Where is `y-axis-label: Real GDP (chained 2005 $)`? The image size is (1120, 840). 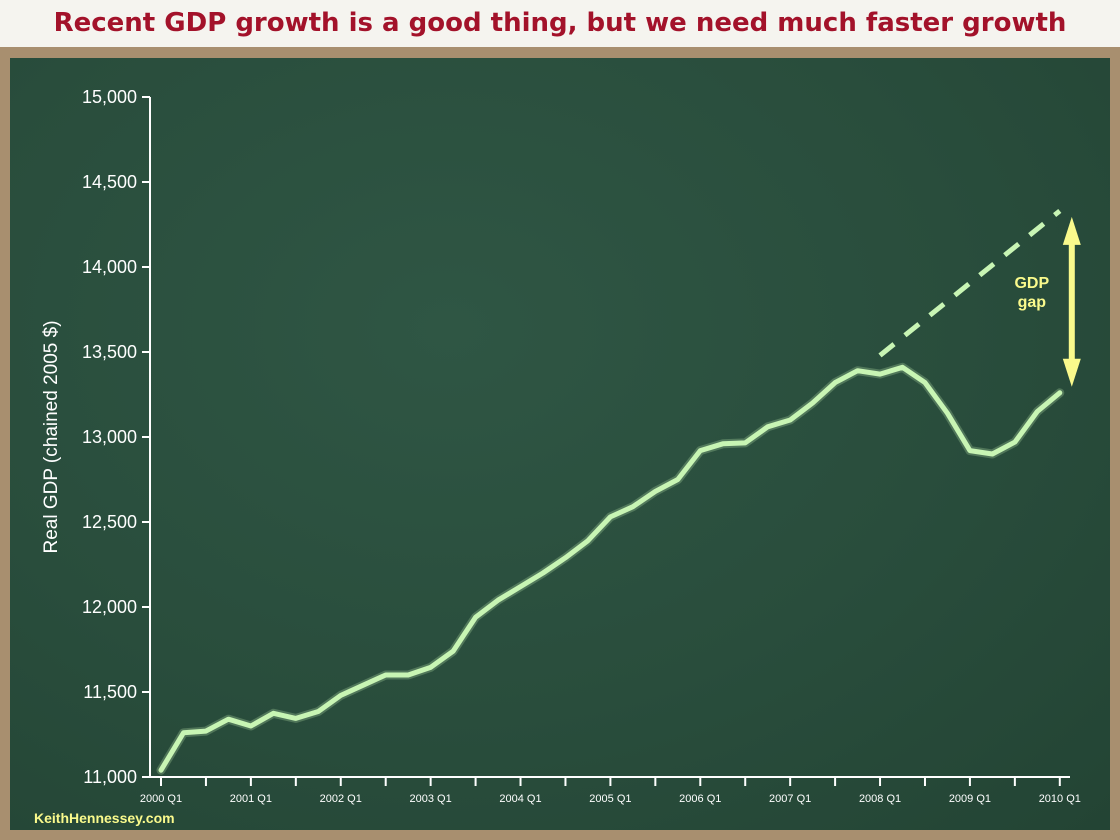
y-axis-label: Real GDP (chained 2005 $) is located at coordinates (51, 436).